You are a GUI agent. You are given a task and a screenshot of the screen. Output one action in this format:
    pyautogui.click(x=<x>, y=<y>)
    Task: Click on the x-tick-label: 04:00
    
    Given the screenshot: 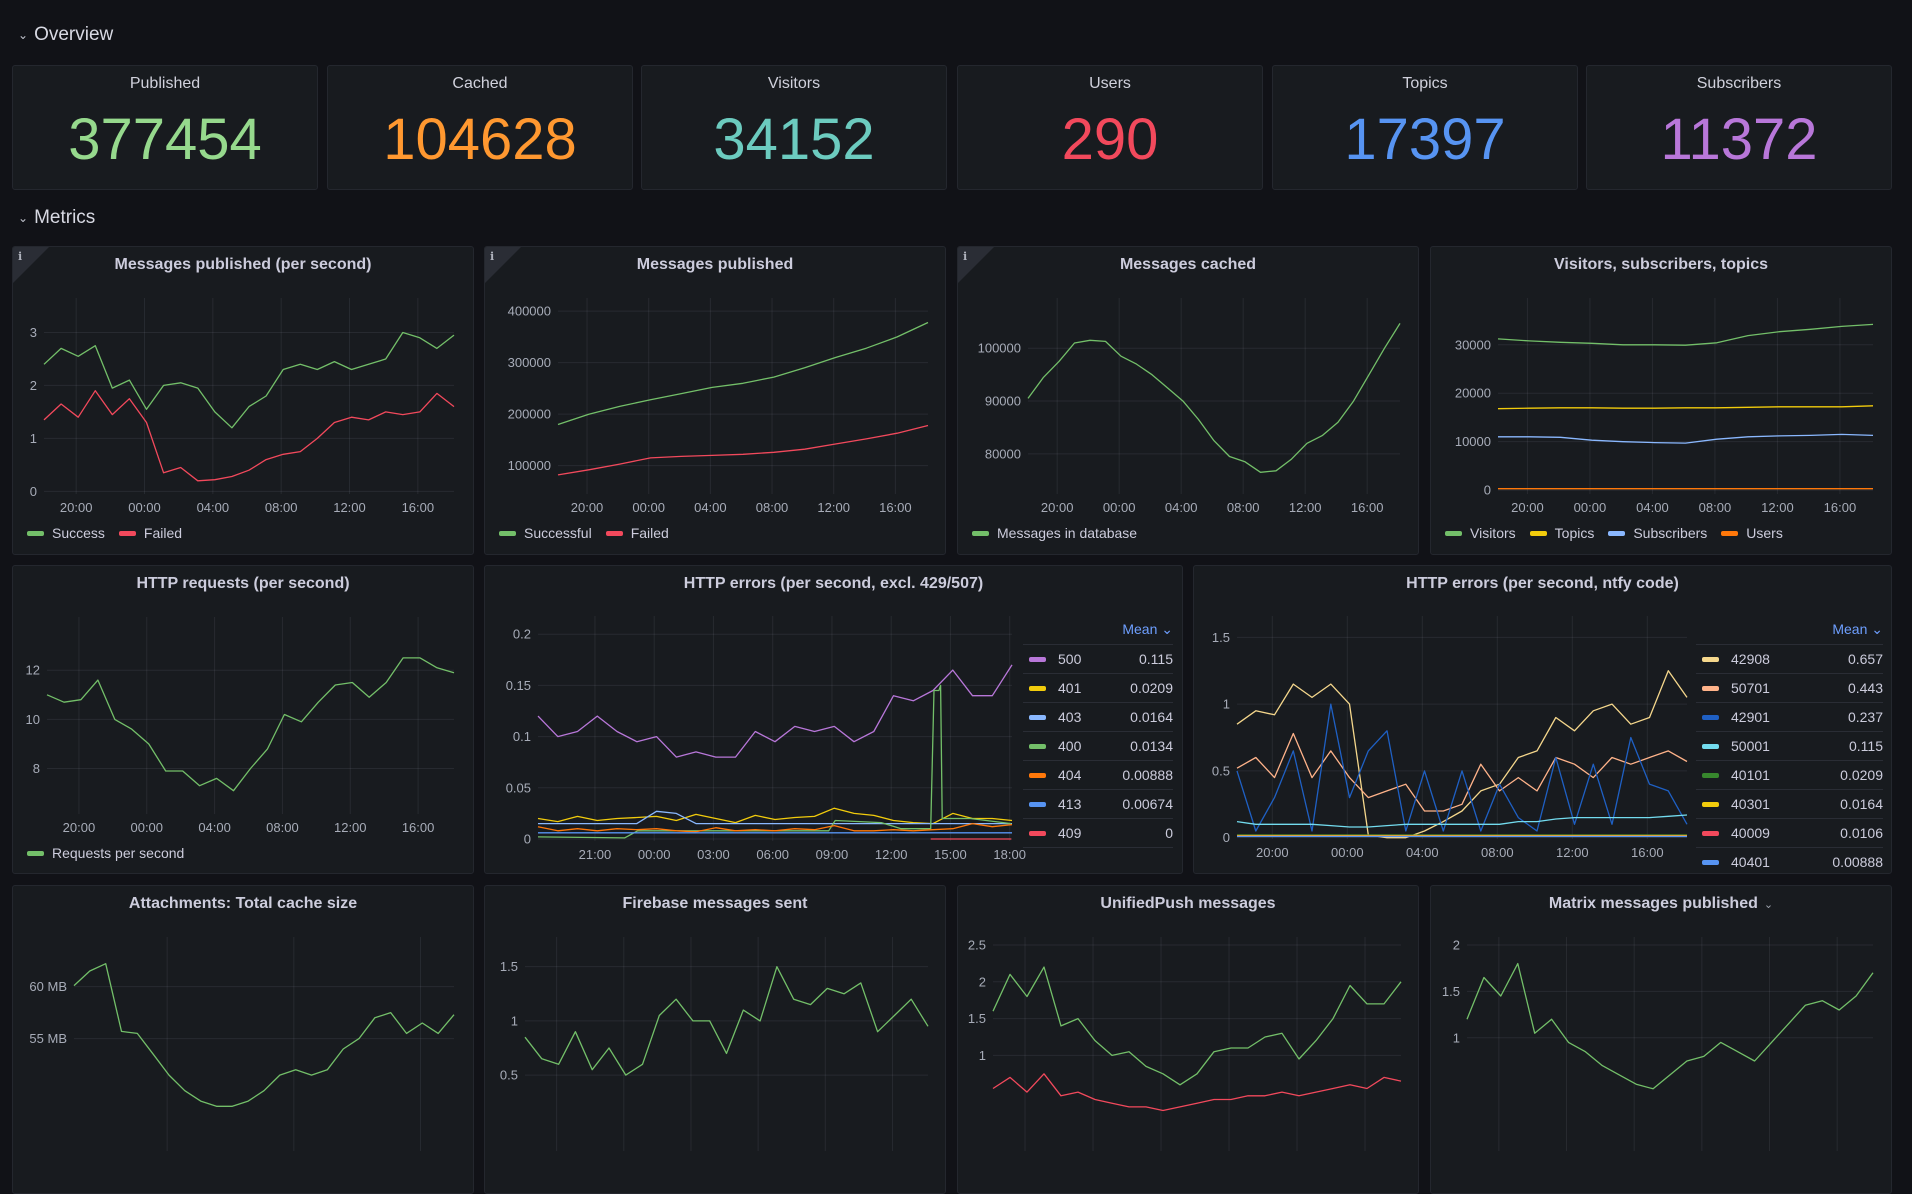 What is the action you would take?
    pyautogui.click(x=1181, y=507)
    